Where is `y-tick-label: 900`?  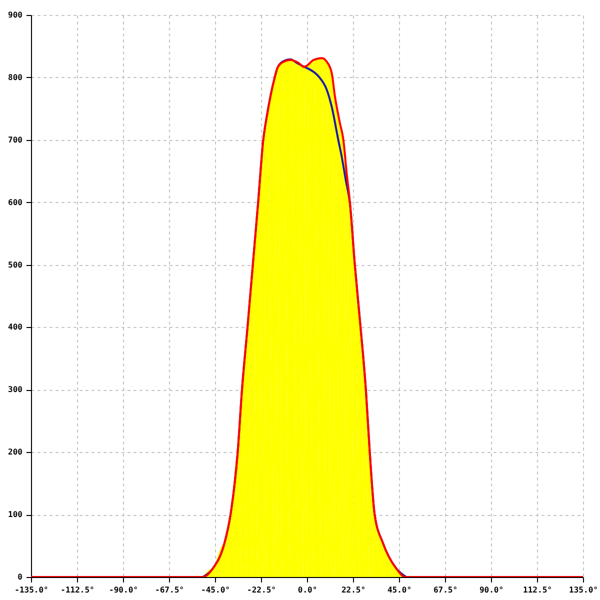
y-tick-label: 900 is located at coordinates (15, 15).